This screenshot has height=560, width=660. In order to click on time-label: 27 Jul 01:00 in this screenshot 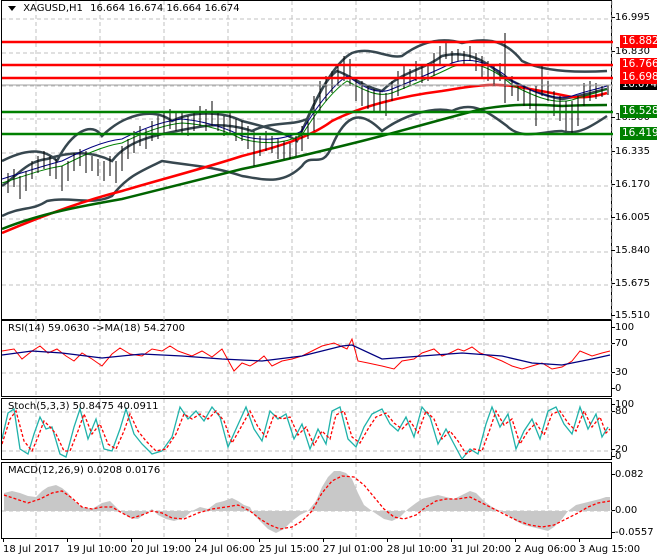, I will do `click(353, 549)`.